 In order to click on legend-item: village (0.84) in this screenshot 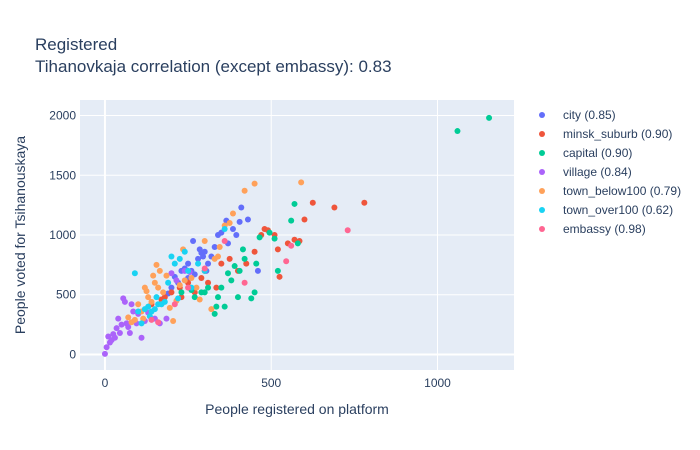, I will do `click(585, 172)`.